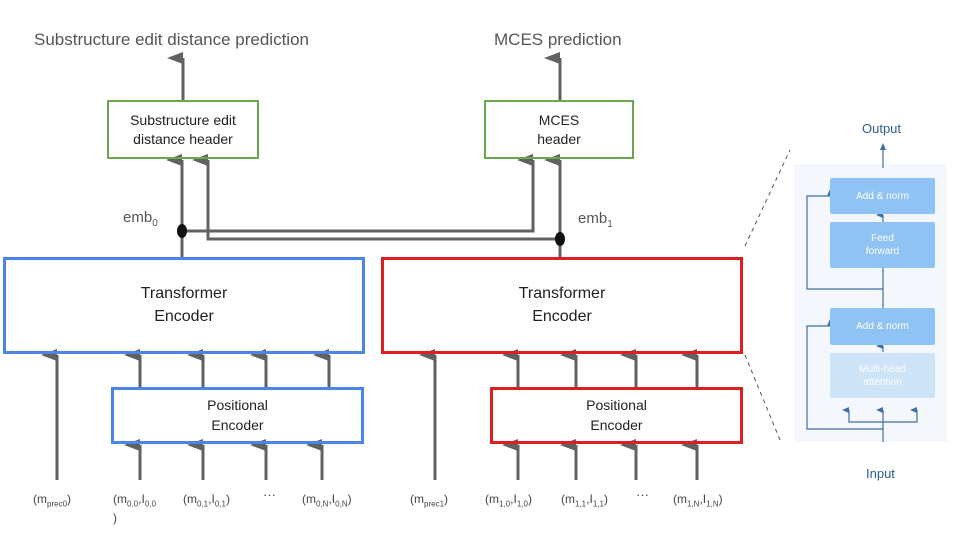  What do you see at coordinates (358, 193) in the screenshot?
I see `line-emb0-to-right-header` at bounding box center [358, 193].